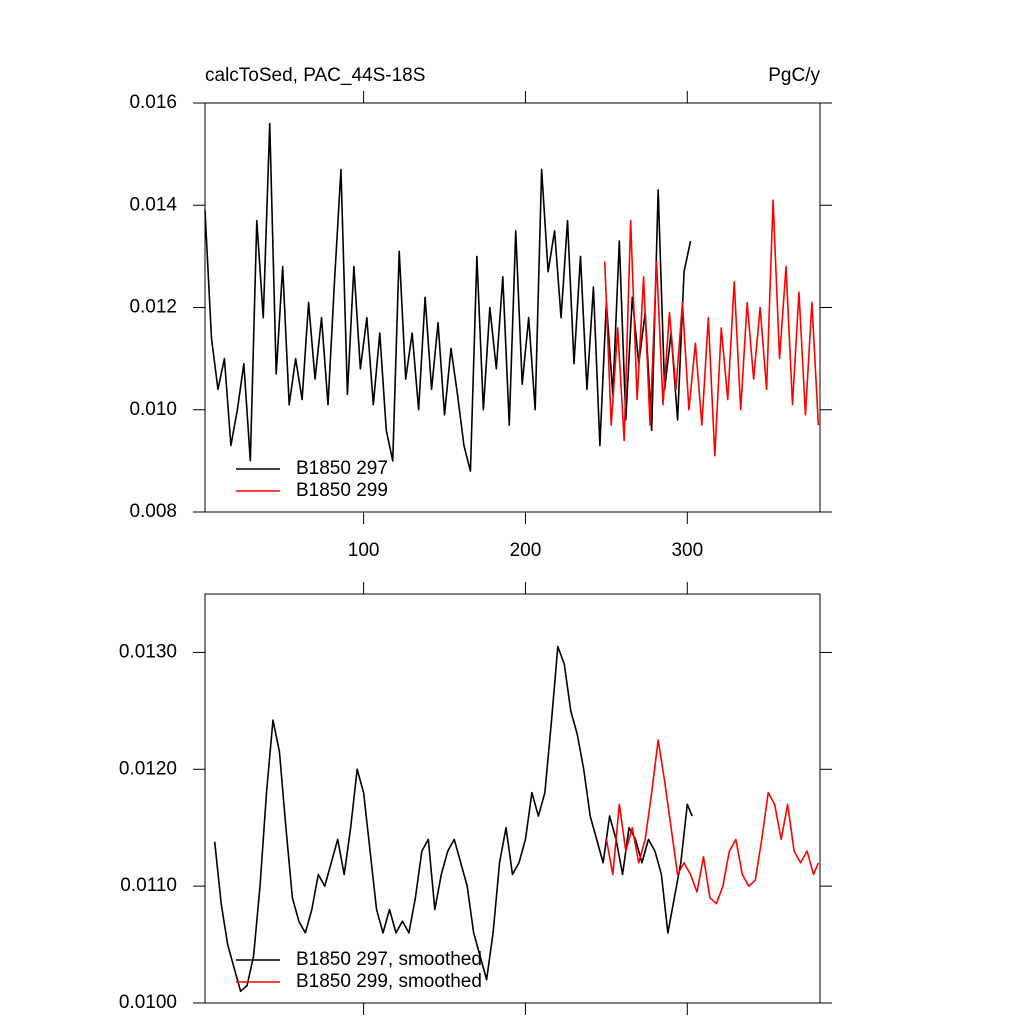 The height and width of the screenshot is (1024, 1024). Describe the element at coordinates (526, 550) in the screenshot. I see `x-tick-label: 200` at that location.